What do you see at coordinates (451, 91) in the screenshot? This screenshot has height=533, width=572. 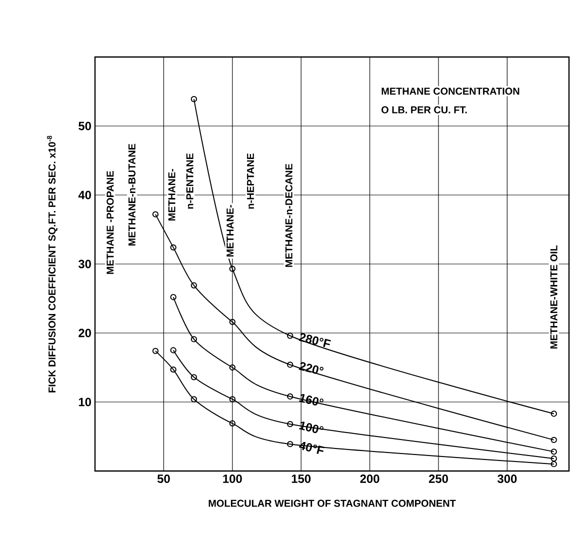 I see `annotation: METHANE CONCENTRATION` at bounding box center [451, 91].